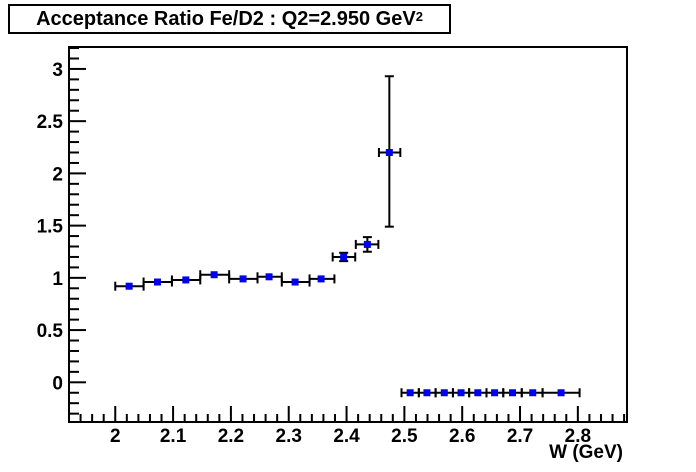 The image size is (696, 472). I want to click on x-tick-label: 2.6, so click(462, 436).